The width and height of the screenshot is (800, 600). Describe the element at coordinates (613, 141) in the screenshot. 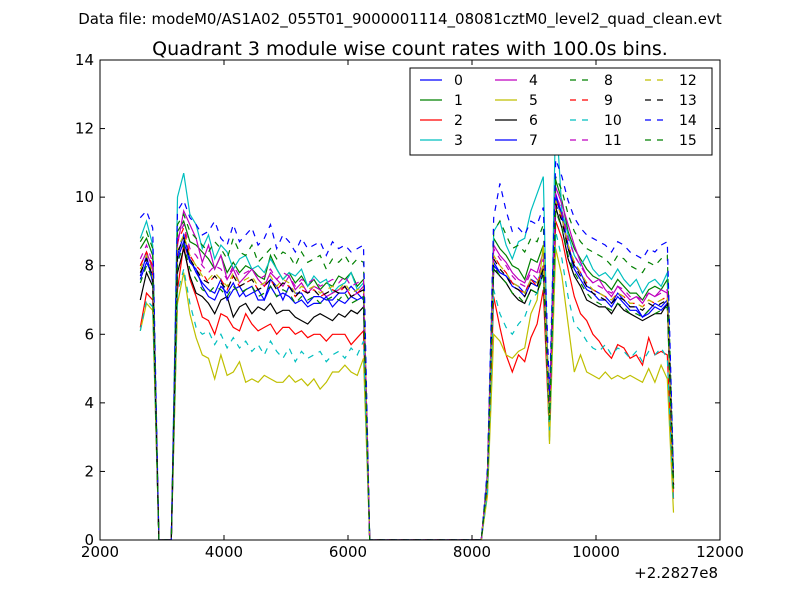

I see `legend-label-11: 11` at that location.